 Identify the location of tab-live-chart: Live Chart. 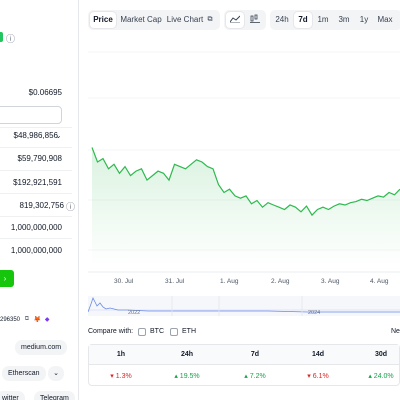
(185, 19).